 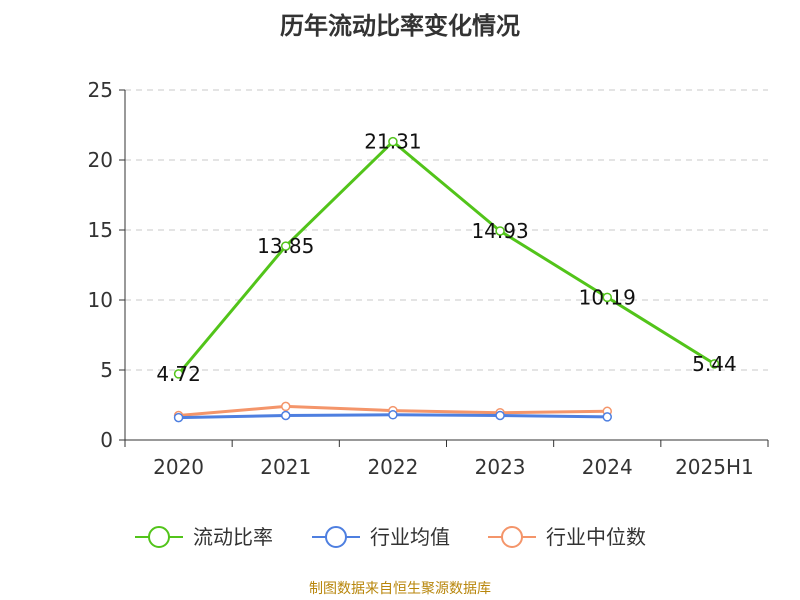 What do you see at coordinates (100, 300) in the screenshot?
I see `y-tick-label: 10` at bounding box center [100, 300].